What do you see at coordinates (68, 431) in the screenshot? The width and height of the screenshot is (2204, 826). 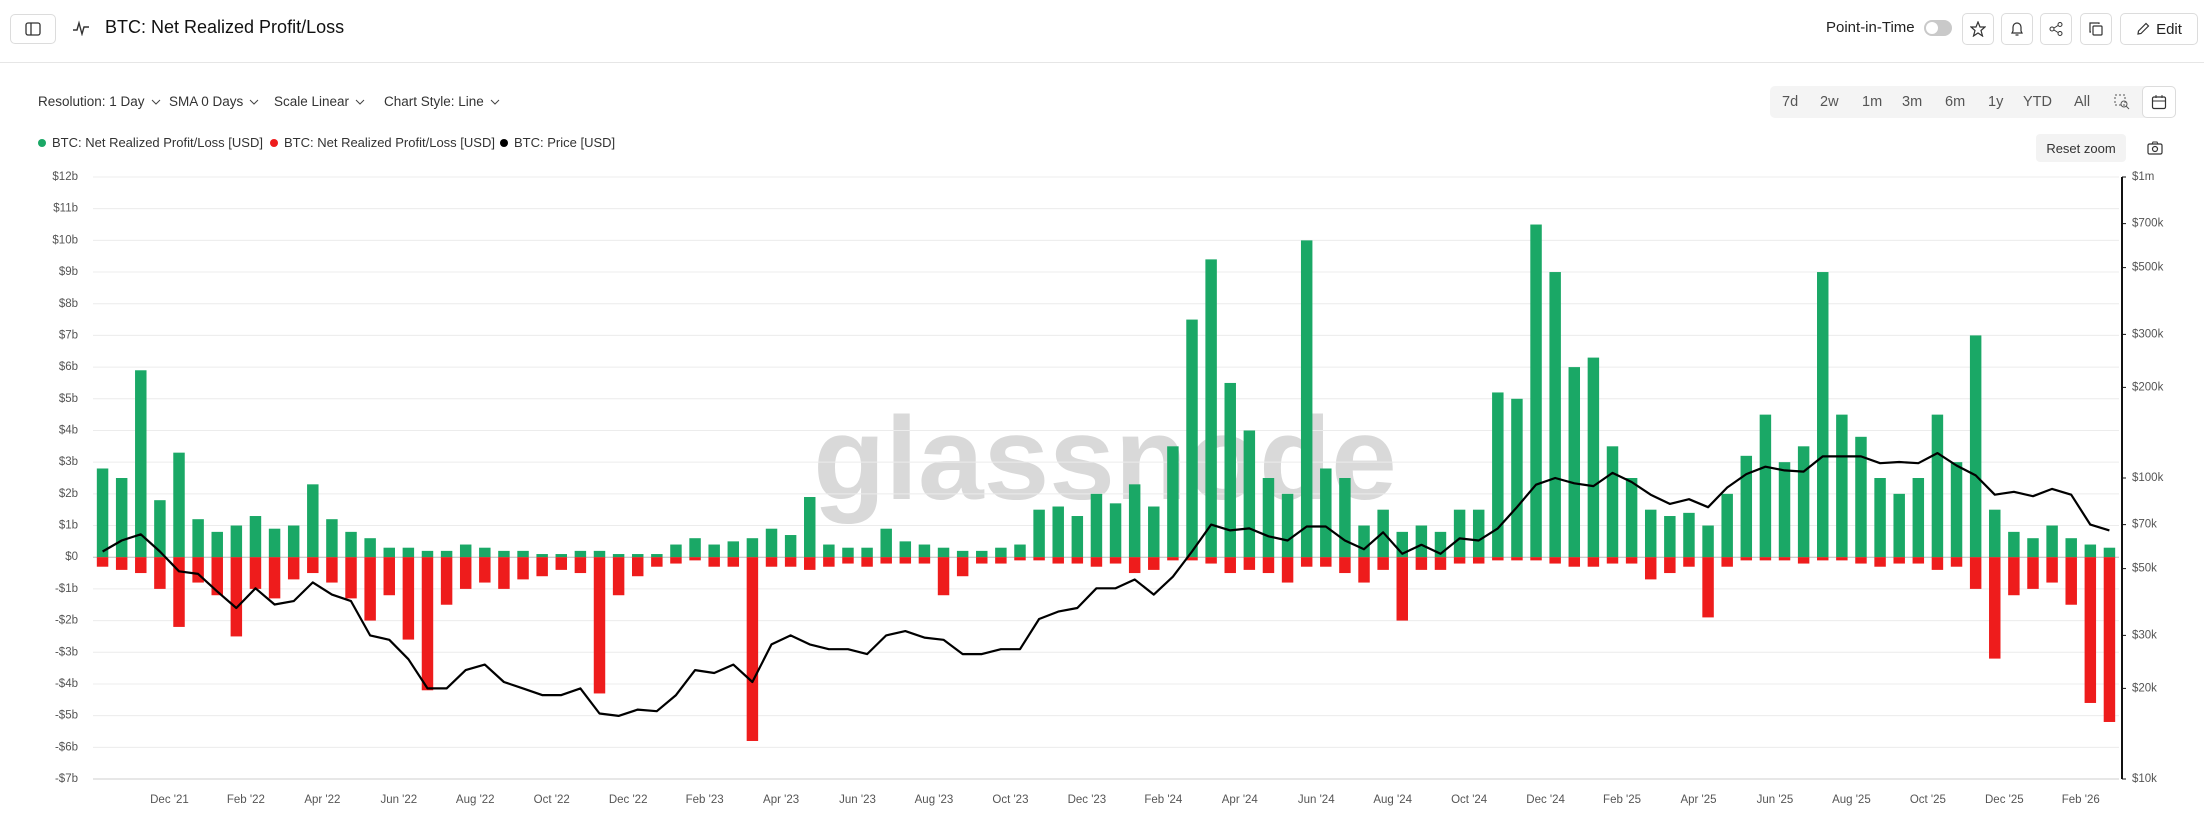 I see `y-tick-label: $4b` at bounding box center [68, 431].